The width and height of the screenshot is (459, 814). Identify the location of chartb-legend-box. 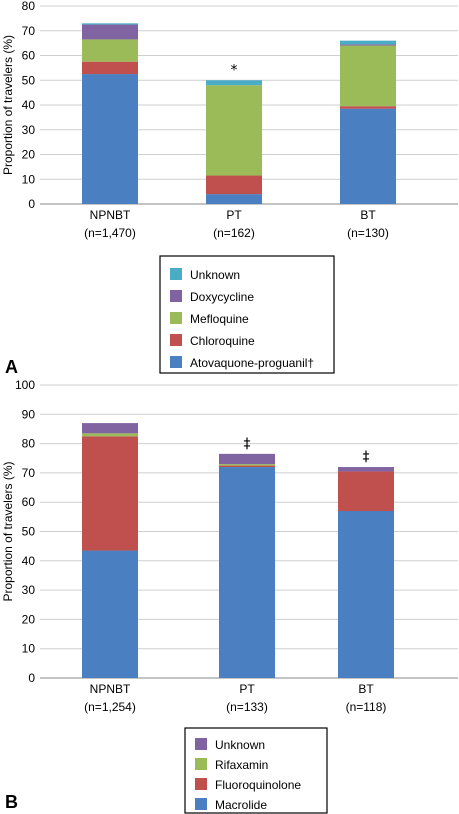
(256, 770).